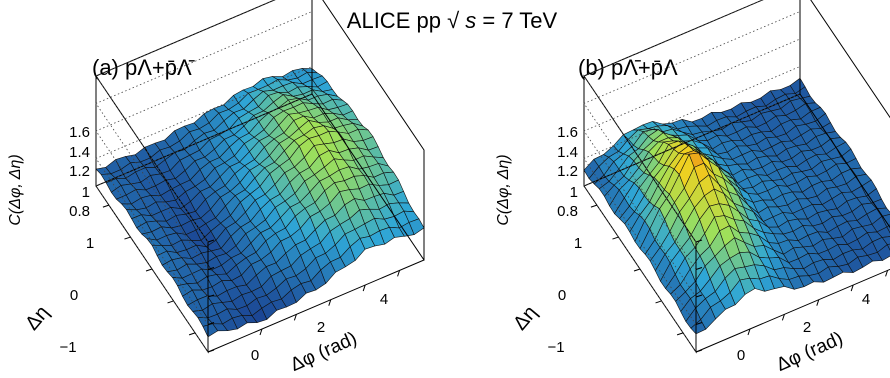 Image resolution: width=890 pixels, height=378 pixels. What do you see at coordinates (15, 189) in the screenshot?
I see `panel-a-z-axis-title: C(Δφ, Δη)` at bounding box center [15, 189].